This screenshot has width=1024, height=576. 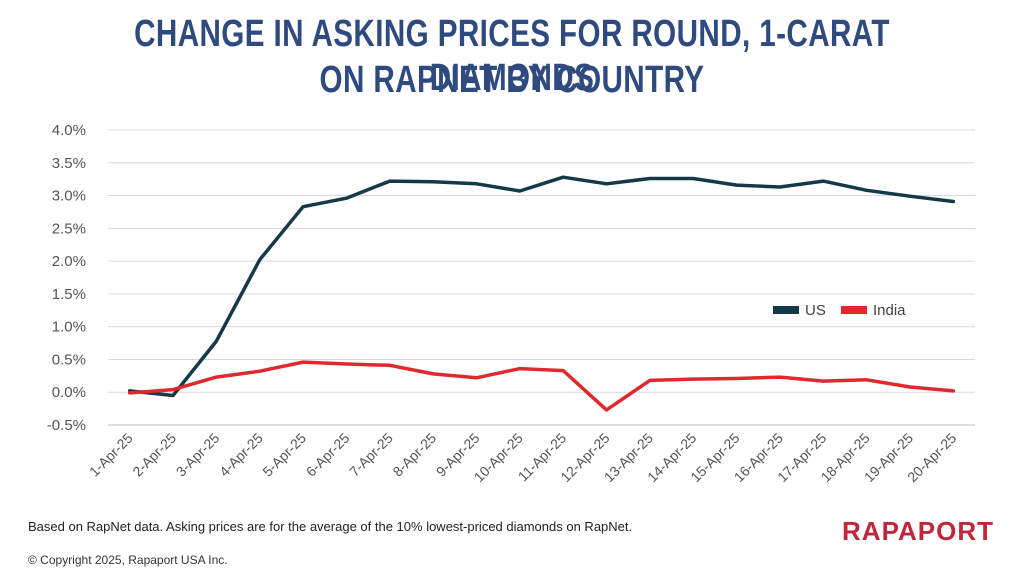 What do you see at coordinates (328, 455) in the screenshot?
I see `x-tick-label: 6-Apr-25` at bounding box center [328, 455].